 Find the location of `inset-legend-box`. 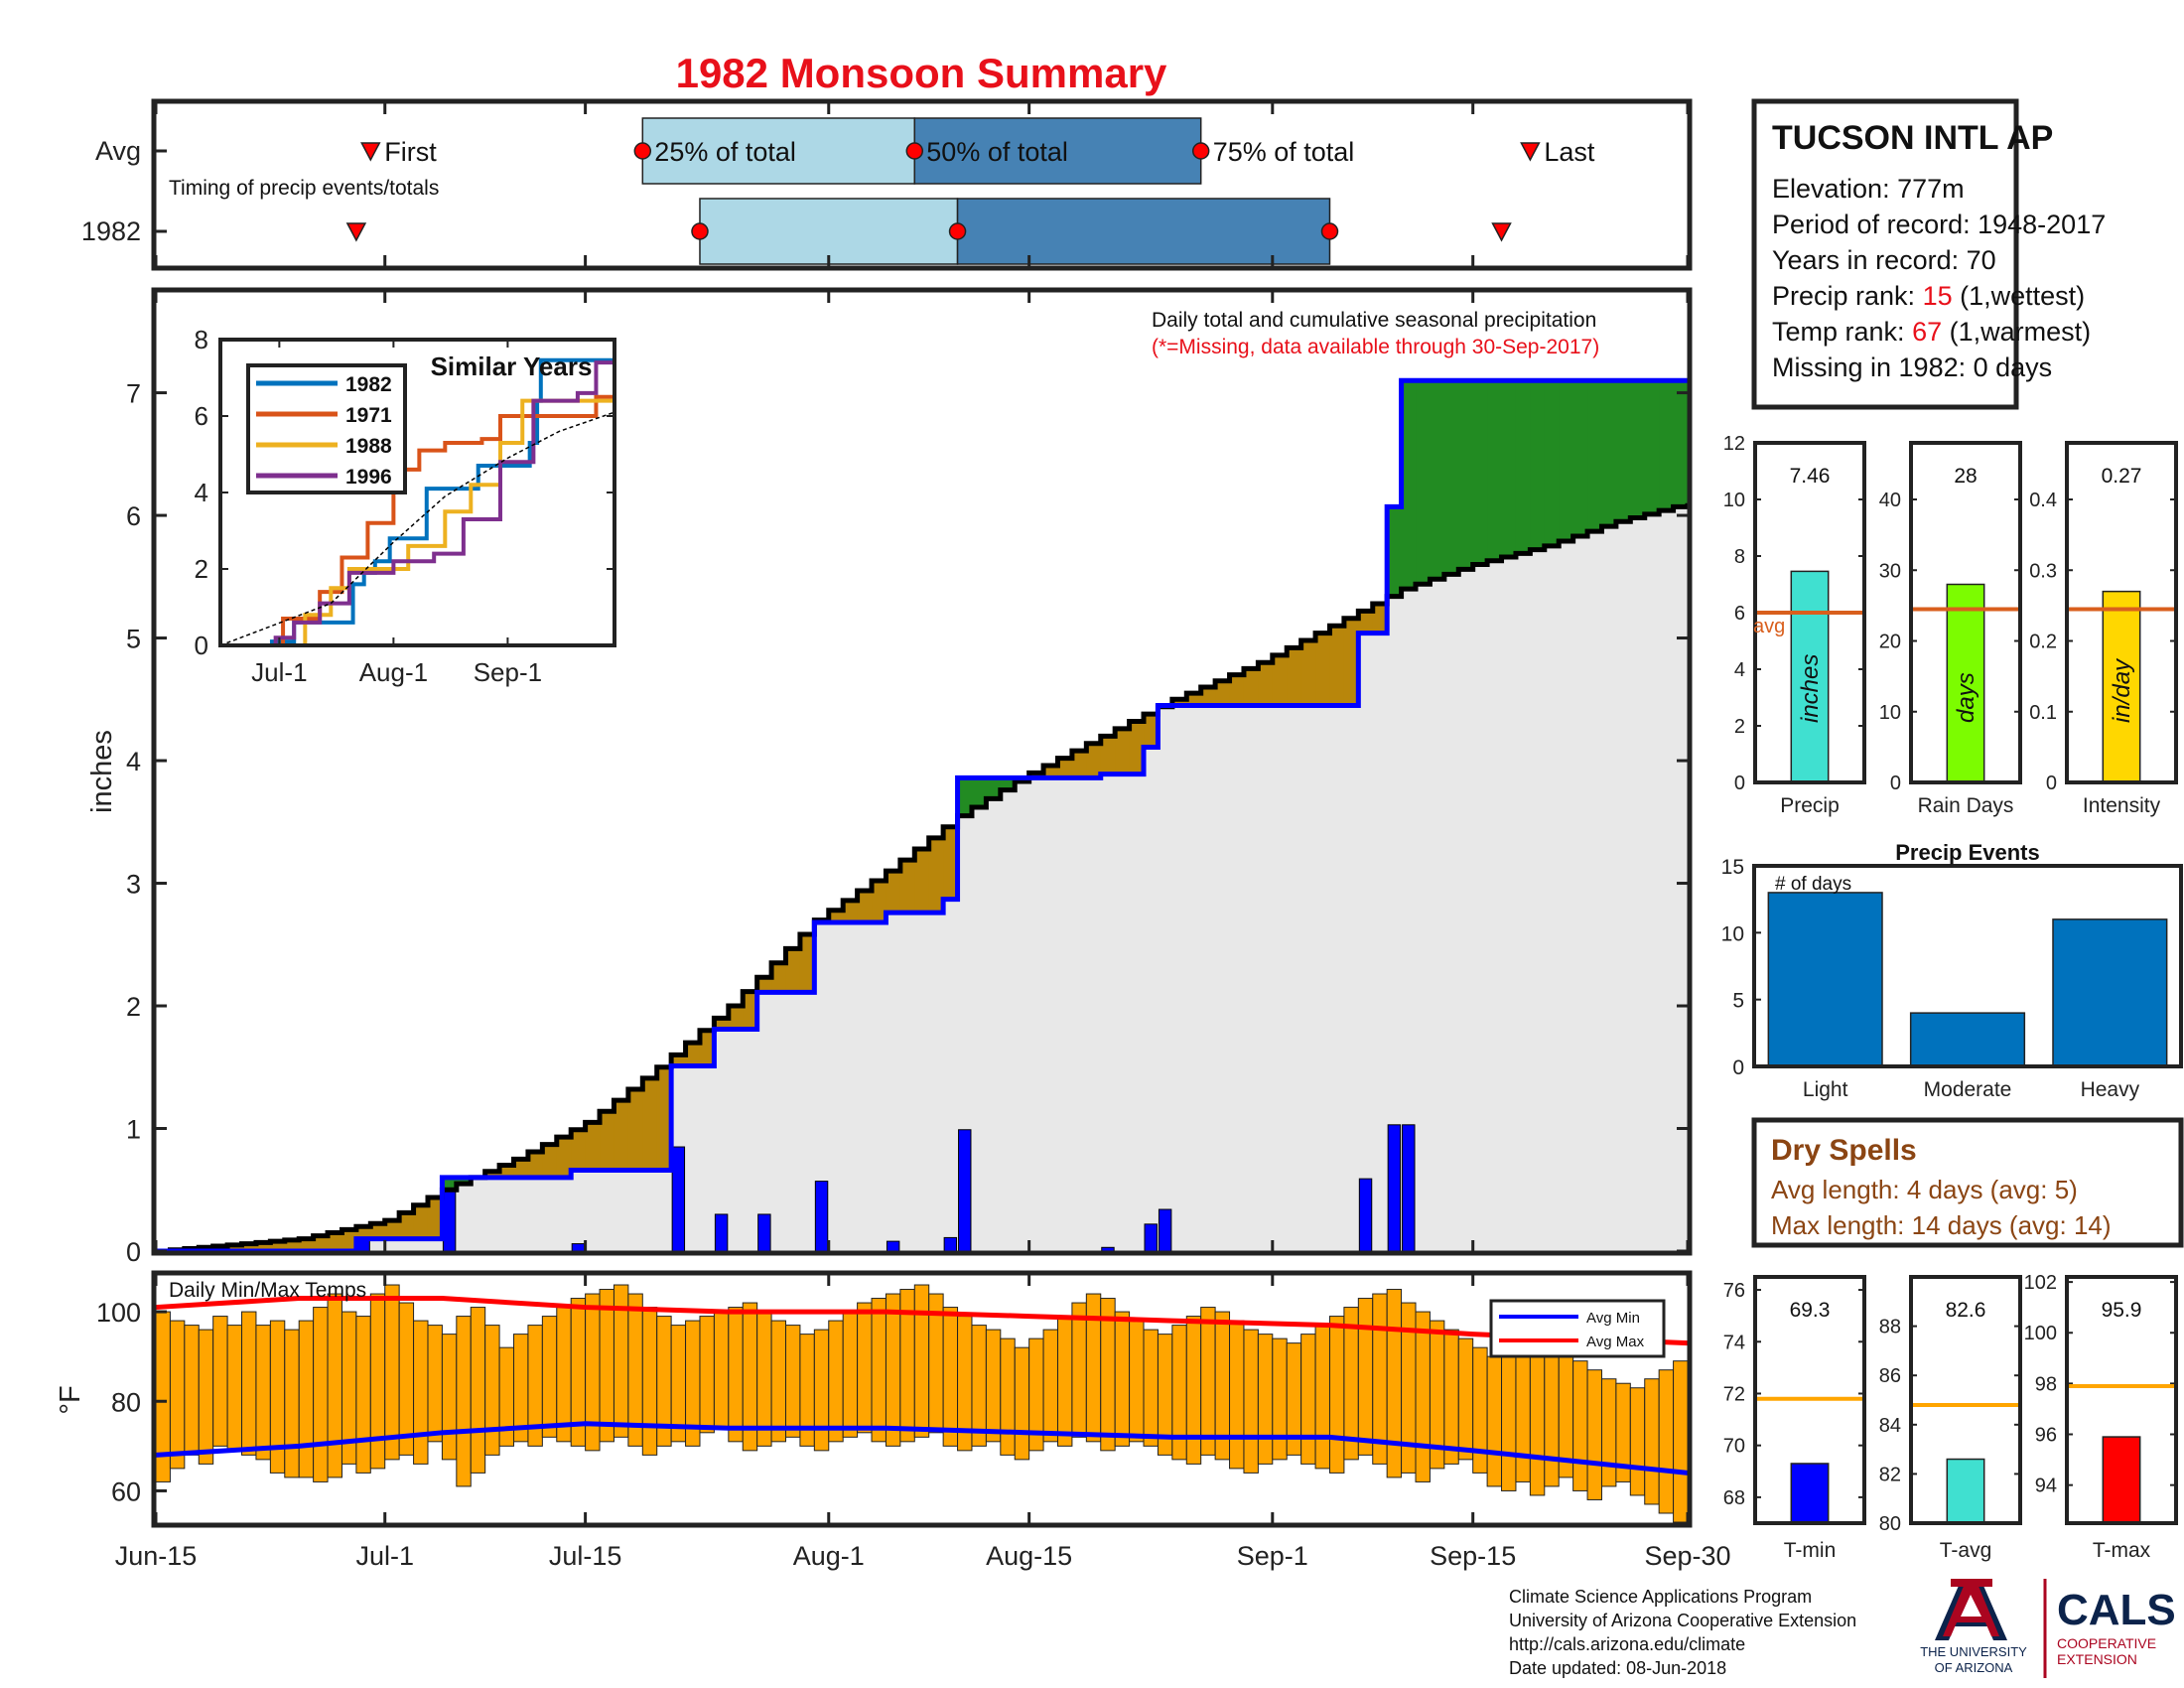

inset-legend-box is located at coordinates (326, 428).